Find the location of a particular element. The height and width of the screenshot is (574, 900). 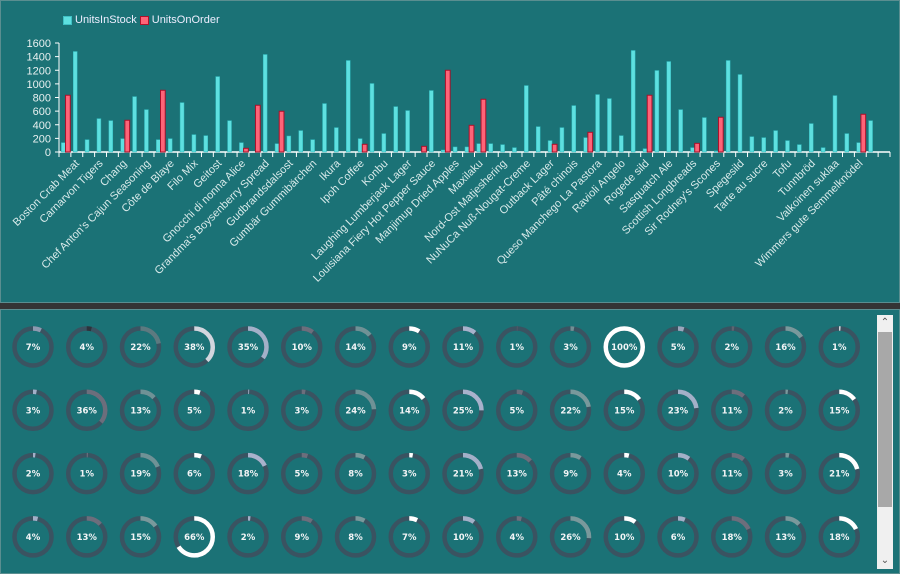

donut-gauge: 21% is located at coordinates (839, 473).